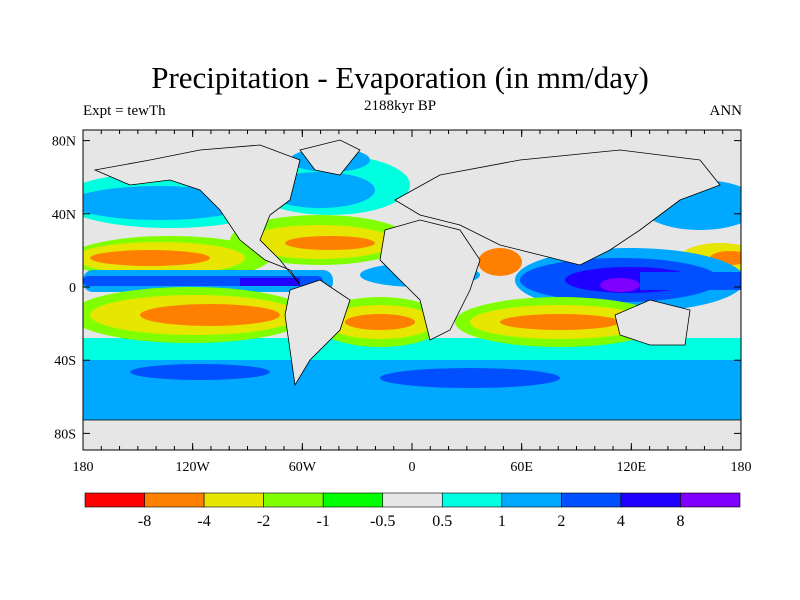  Describe the element at coordinates (197, 215) in the screenshot. I see `north-america` at that location.